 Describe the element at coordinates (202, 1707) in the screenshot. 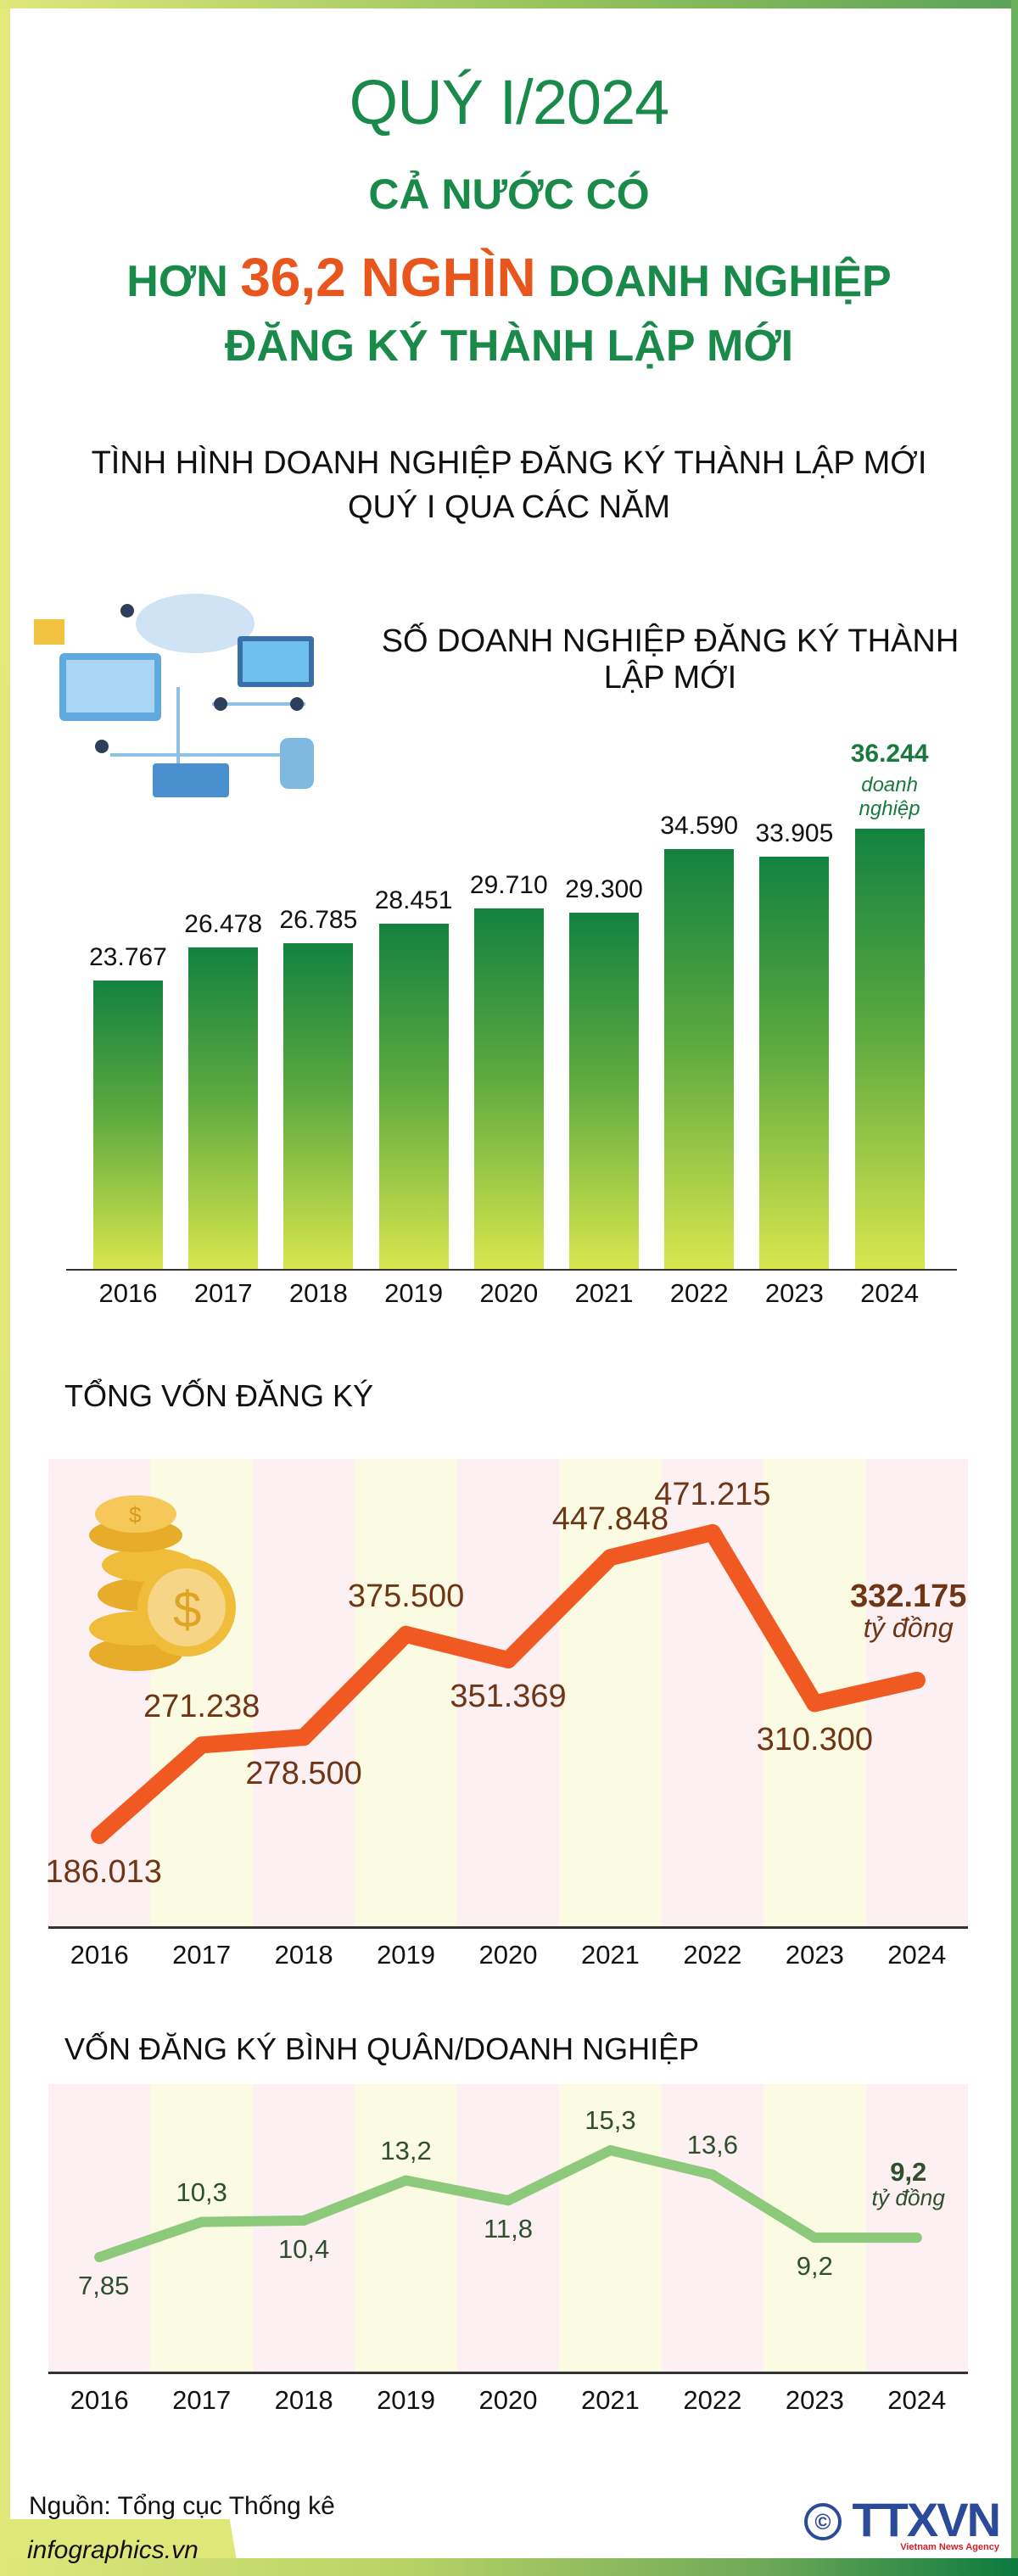

I see `data-label: 271.238` at that location.